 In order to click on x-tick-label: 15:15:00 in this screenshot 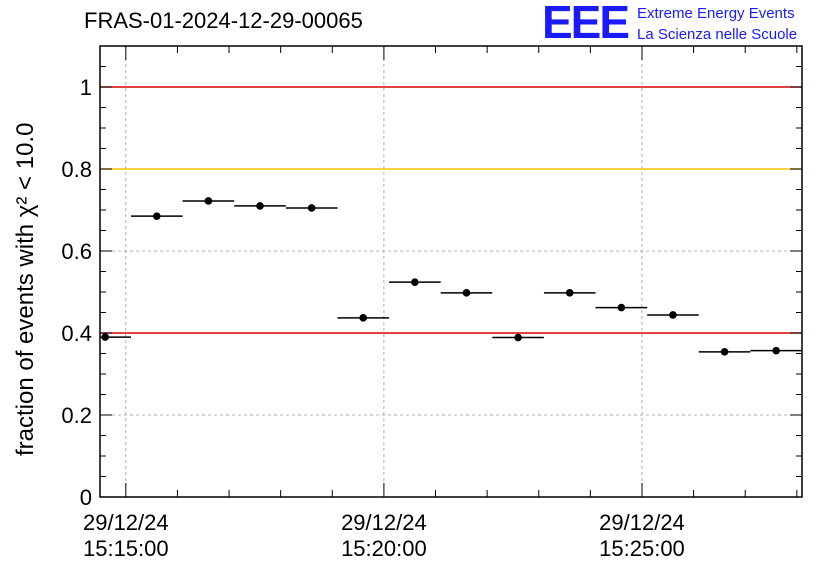, I will do `click(126, 548)`.